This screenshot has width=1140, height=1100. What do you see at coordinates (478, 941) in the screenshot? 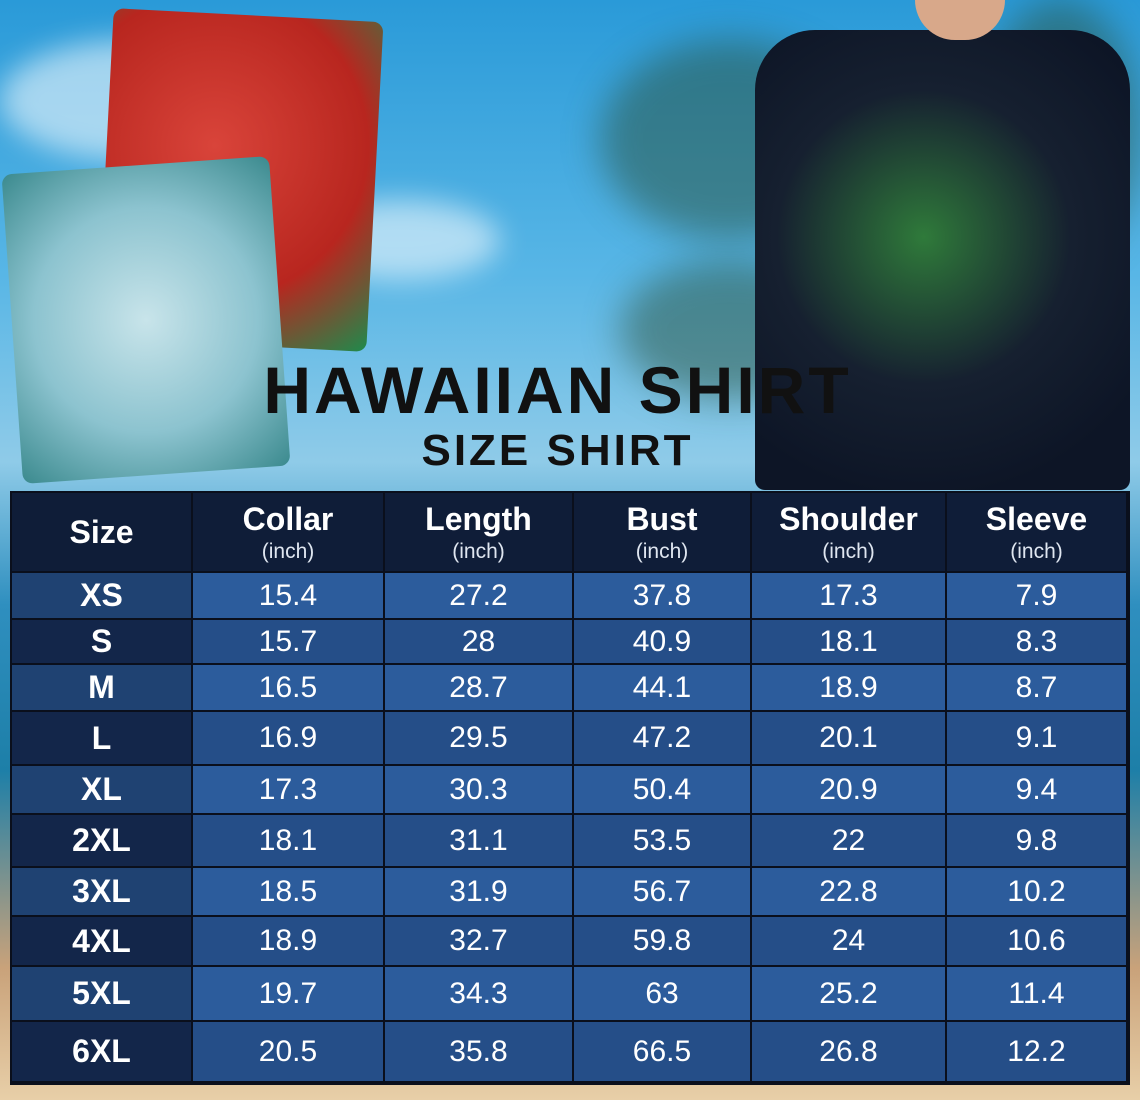
I see `measurement-cell: 32.7` at bounding box center [478, 941].